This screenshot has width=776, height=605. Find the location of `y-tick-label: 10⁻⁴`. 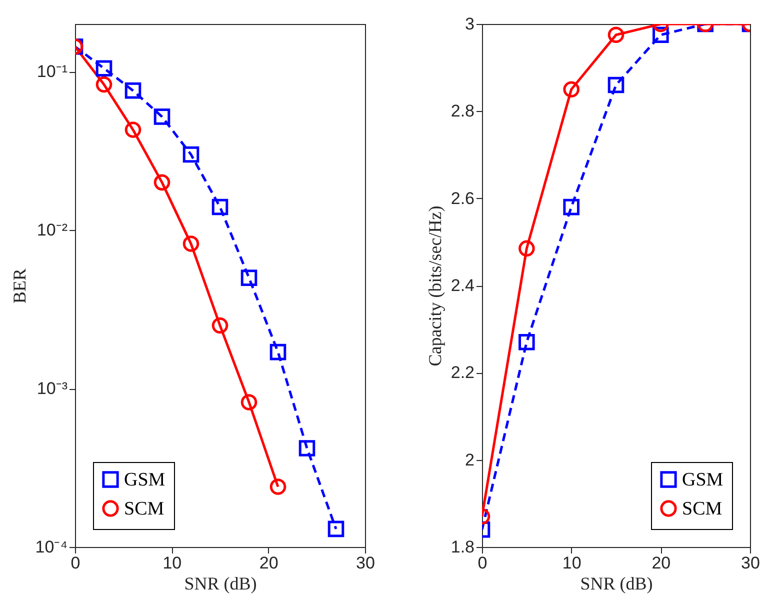

y-tick-label: 10⁻⁴ is located at coordinates (51, 547).